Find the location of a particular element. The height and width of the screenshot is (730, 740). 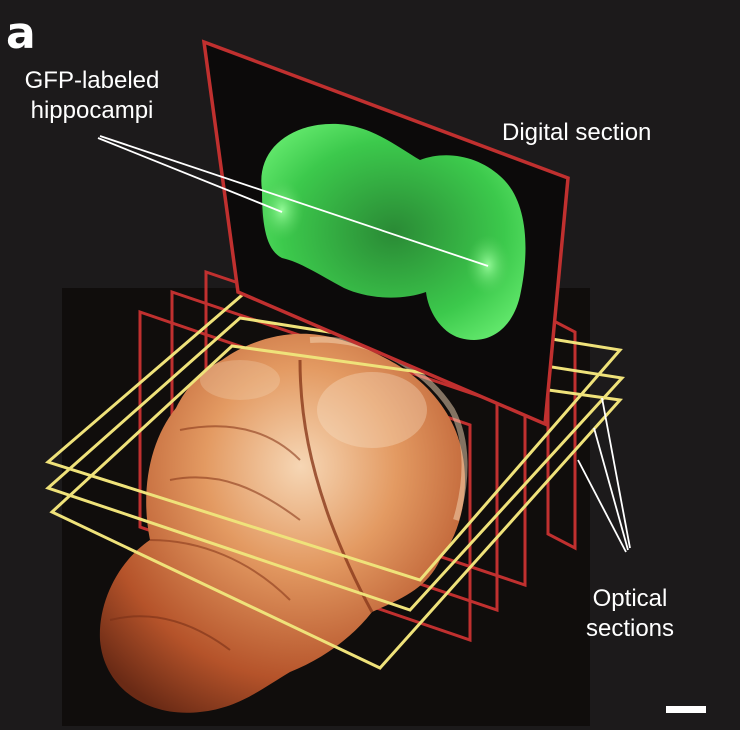

gfp-label-line2: hippocampi is located at coordinates (92, 110).